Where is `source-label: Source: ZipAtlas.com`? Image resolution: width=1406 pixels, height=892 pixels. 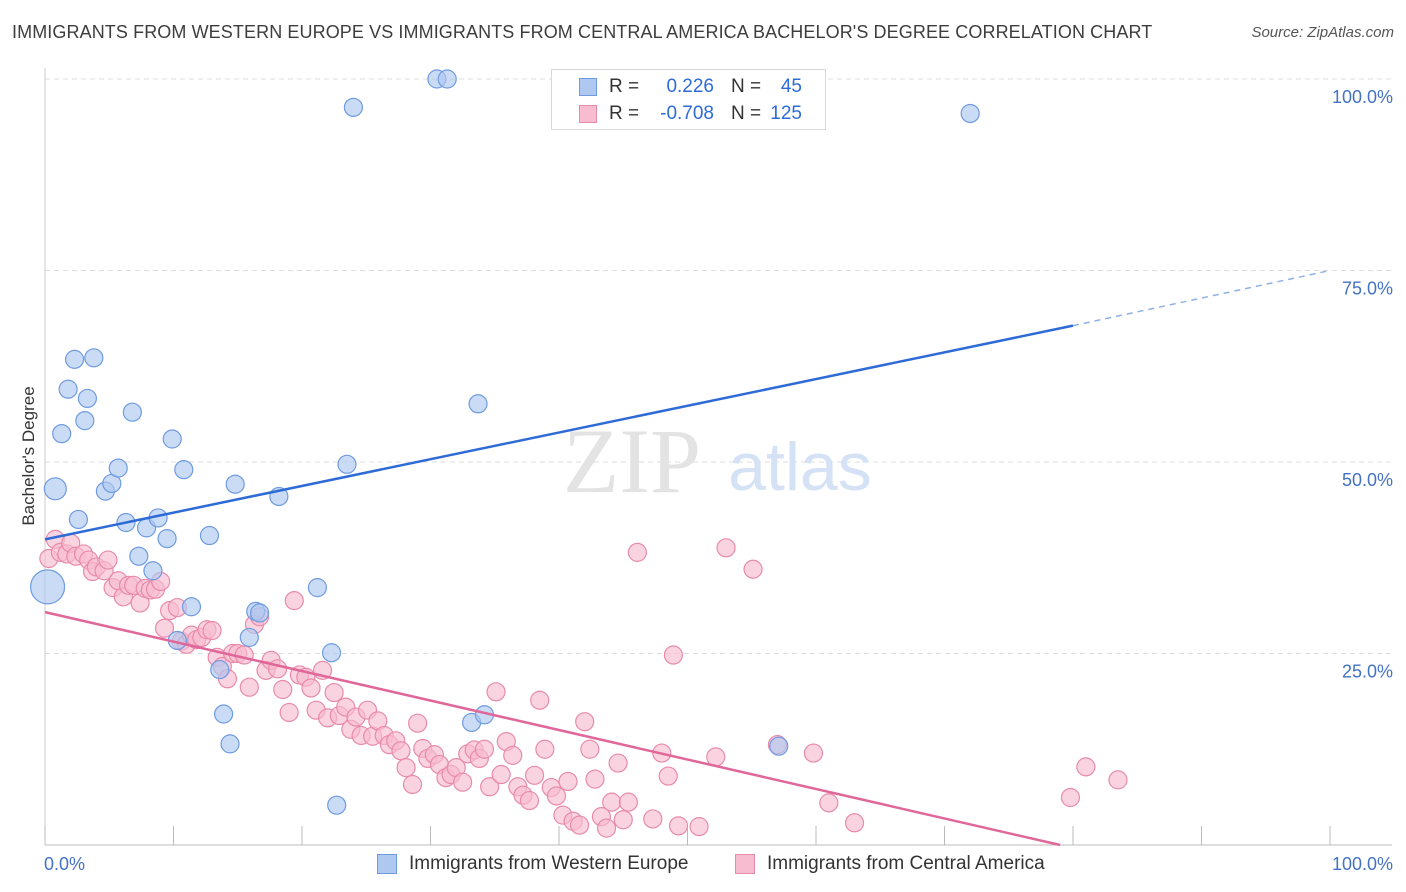
source-label: Source: ZipAtlas.com is located at coordinates (1322, 32).